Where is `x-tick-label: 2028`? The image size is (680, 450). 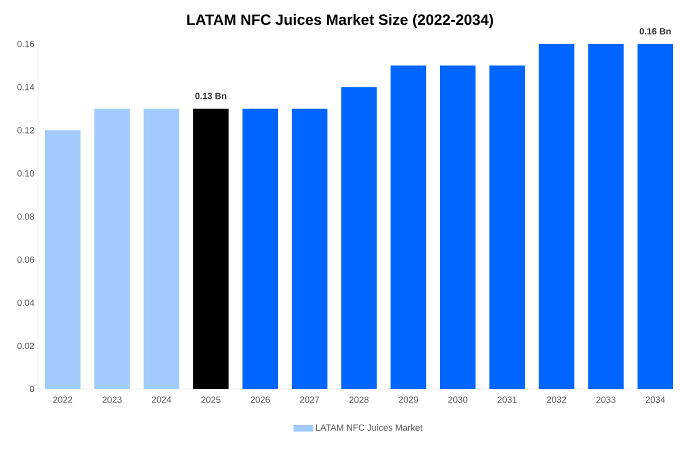
x-tick-label: 2028 is located at coordinates (359, 399).